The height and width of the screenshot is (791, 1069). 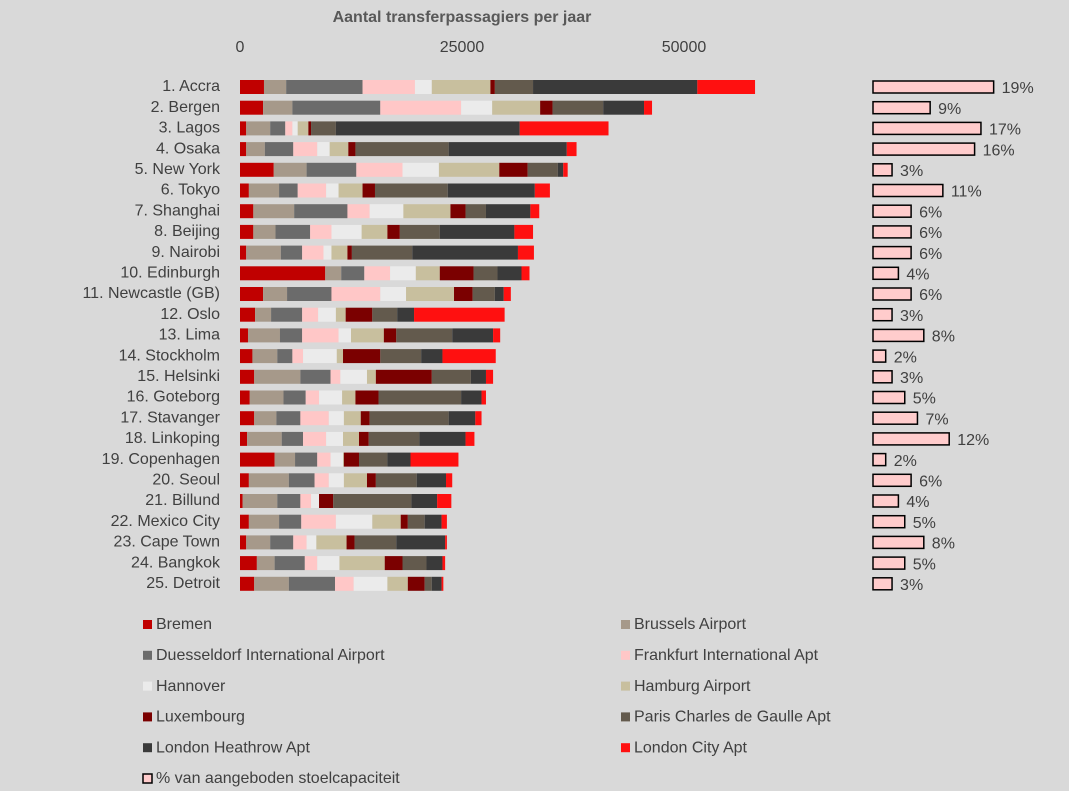 I want to click on y-tick-label: 22. Mexico City, so click(x=165, y=521).